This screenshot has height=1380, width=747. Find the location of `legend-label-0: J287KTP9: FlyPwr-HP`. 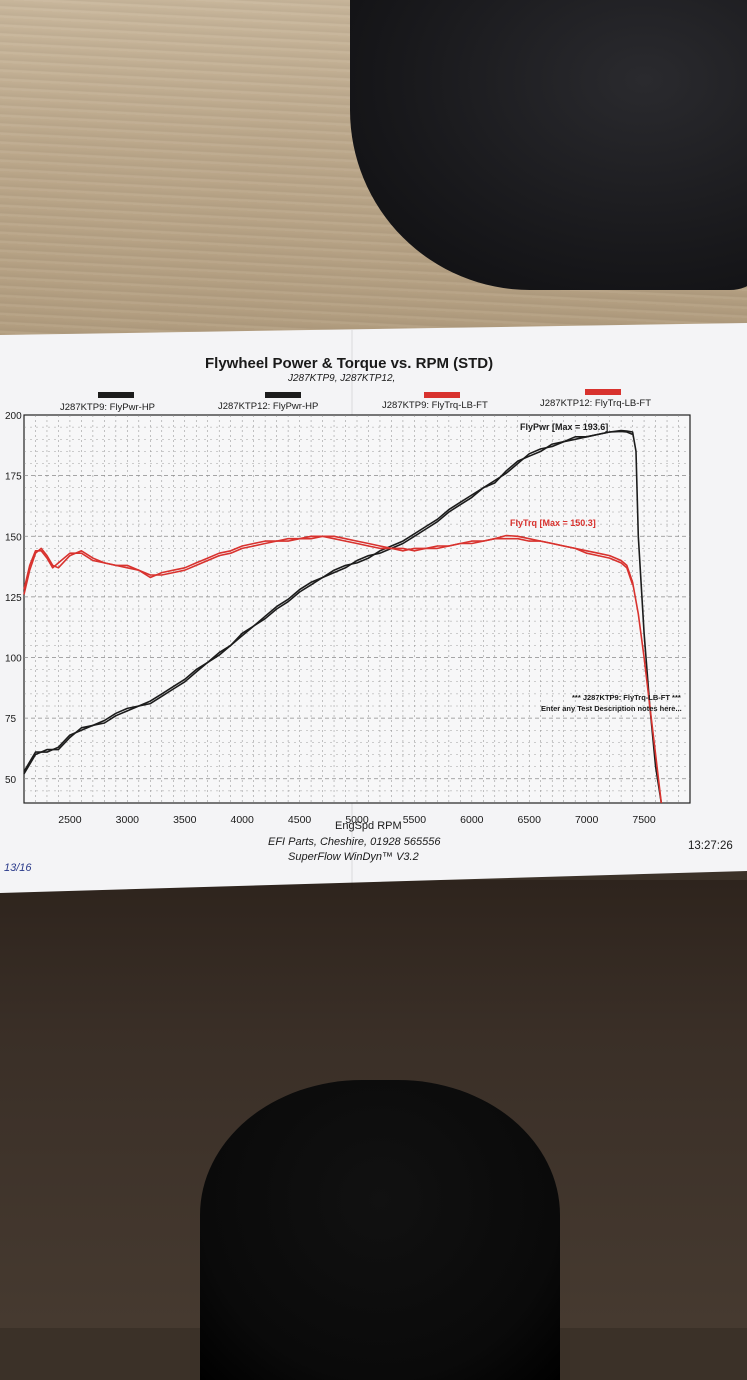

legend-label-0: J287KTP9: FlyPwr-HP is located at coordinates (108, 407).